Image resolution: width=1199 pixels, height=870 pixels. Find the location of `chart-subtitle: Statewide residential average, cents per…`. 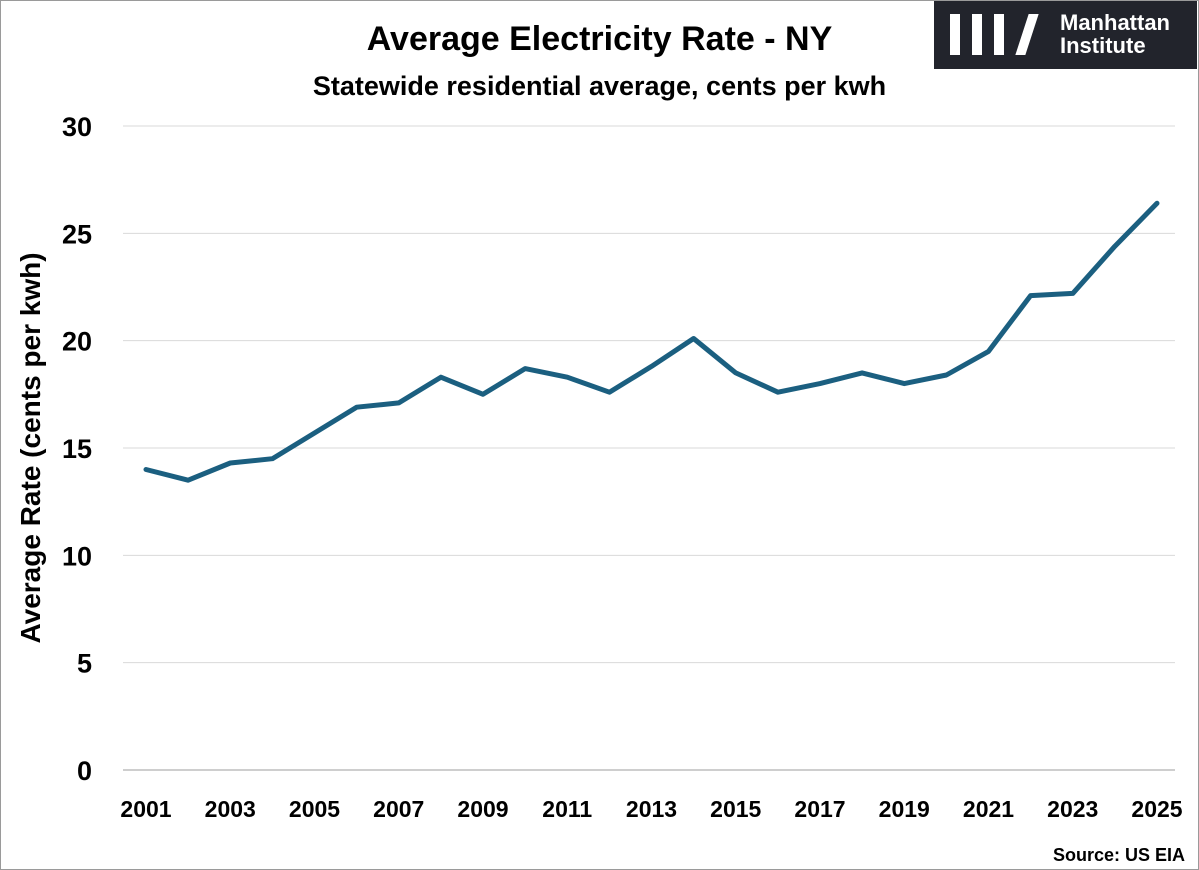

chart-subtitle: Statewide residential average, cents per… is located at coordinates (599, 86).